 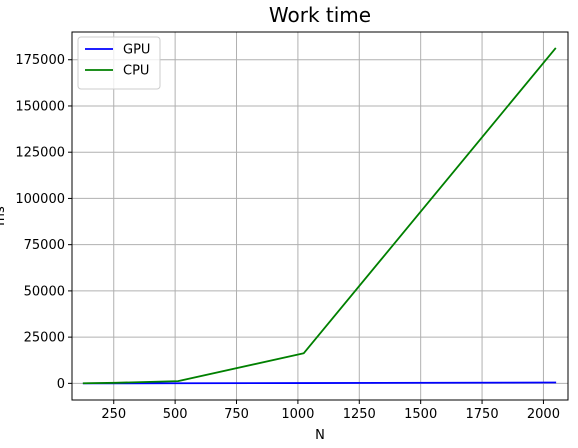 What do you see at coordinates (236, 414) in the screenshot?
I see `x-tick-label: 750` at bounding box center [236, 414].